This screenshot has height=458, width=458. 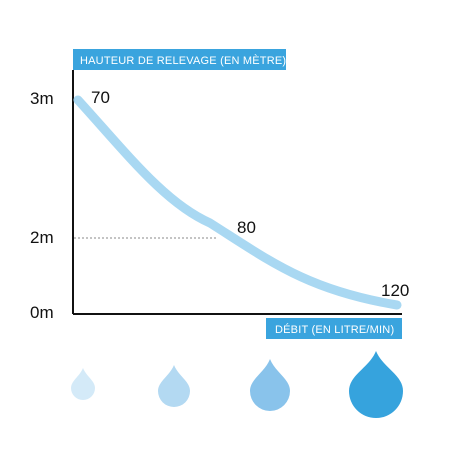 What do you see at coordinates (376, 384) in the screenshot?
I see `water-drop-xlarge-icon` at bounding box center [376, 384].